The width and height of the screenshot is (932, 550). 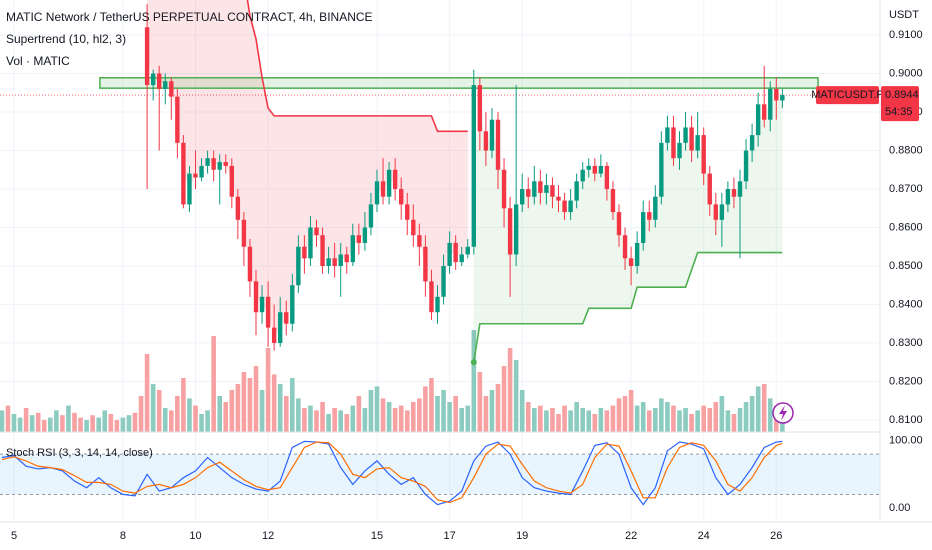 What do you see at coordinates (906, 73) in the screenshot?
I see `y-tick-label: 0.9000` at bounding box center [906, 73].